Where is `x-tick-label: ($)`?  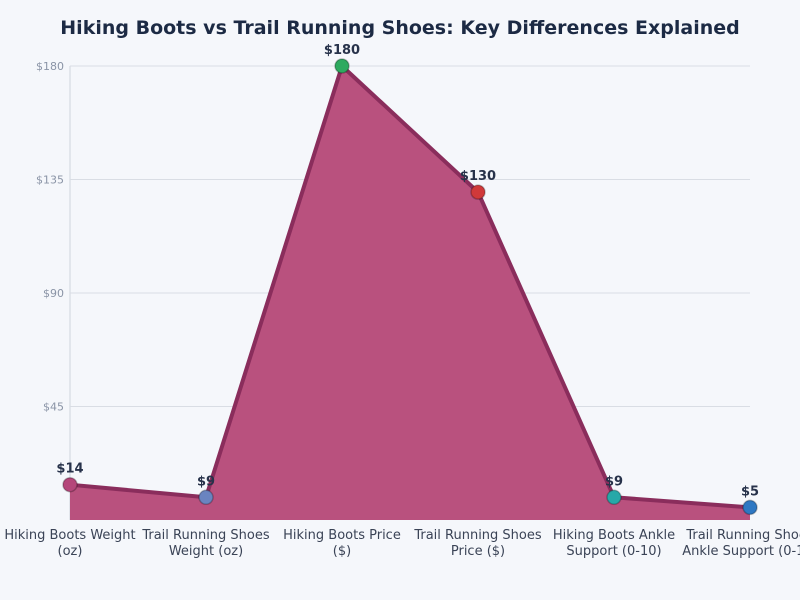 x-tick-label: ($) is located at coordinates (342, 551).